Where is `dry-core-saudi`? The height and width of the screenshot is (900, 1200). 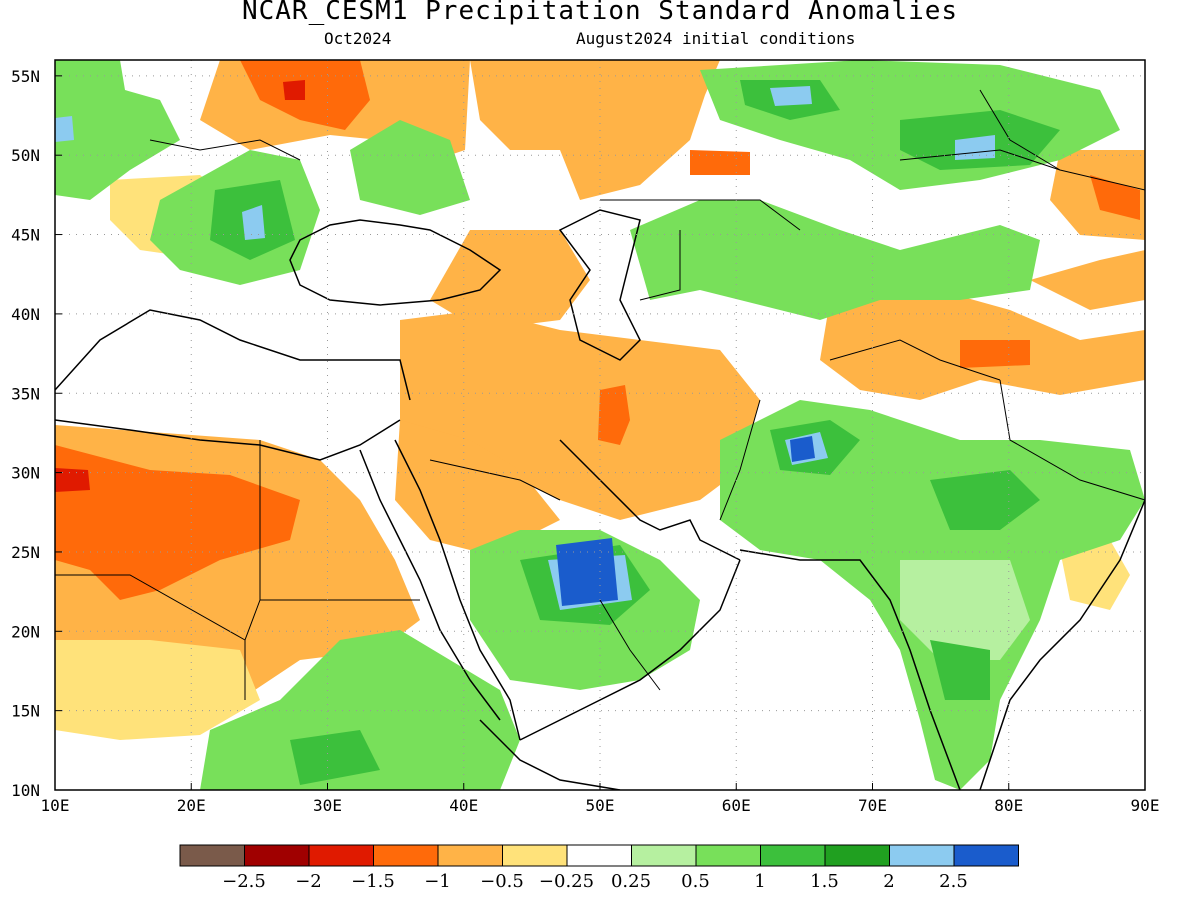 dry-core-saudi is located at coordinates (614, 415).